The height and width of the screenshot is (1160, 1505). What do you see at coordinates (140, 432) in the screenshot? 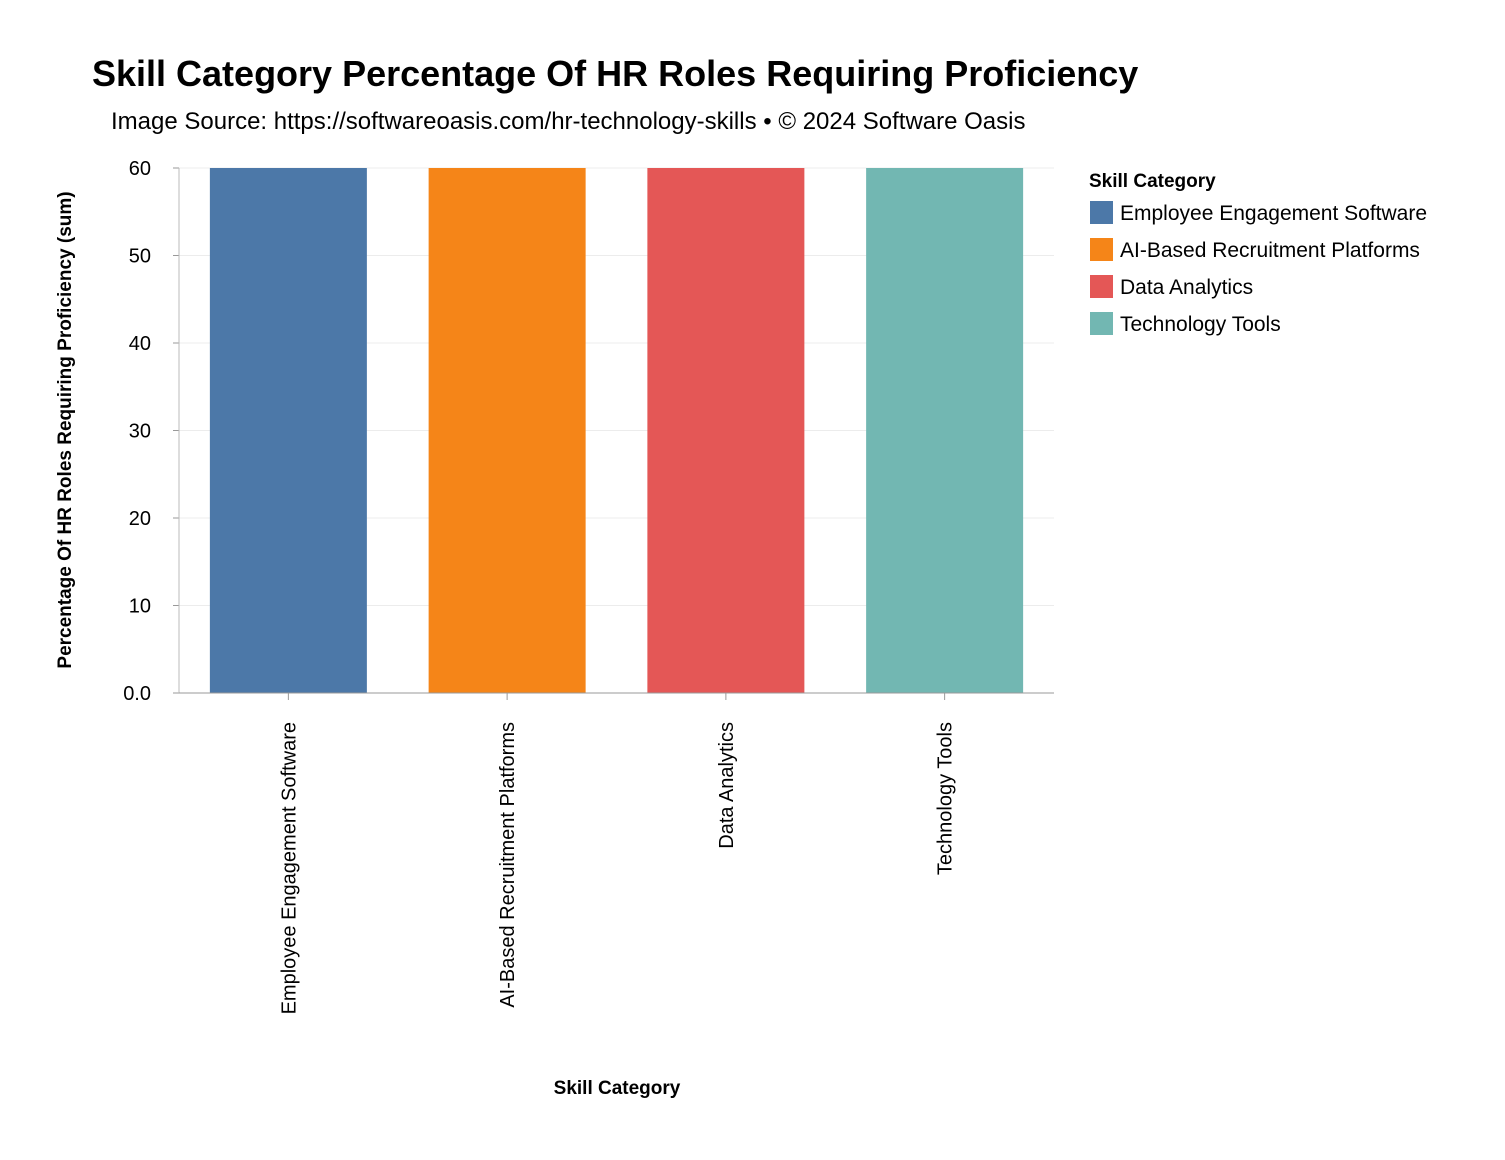
I see `y-tick-label: 30` at bounding box center [140, 432].